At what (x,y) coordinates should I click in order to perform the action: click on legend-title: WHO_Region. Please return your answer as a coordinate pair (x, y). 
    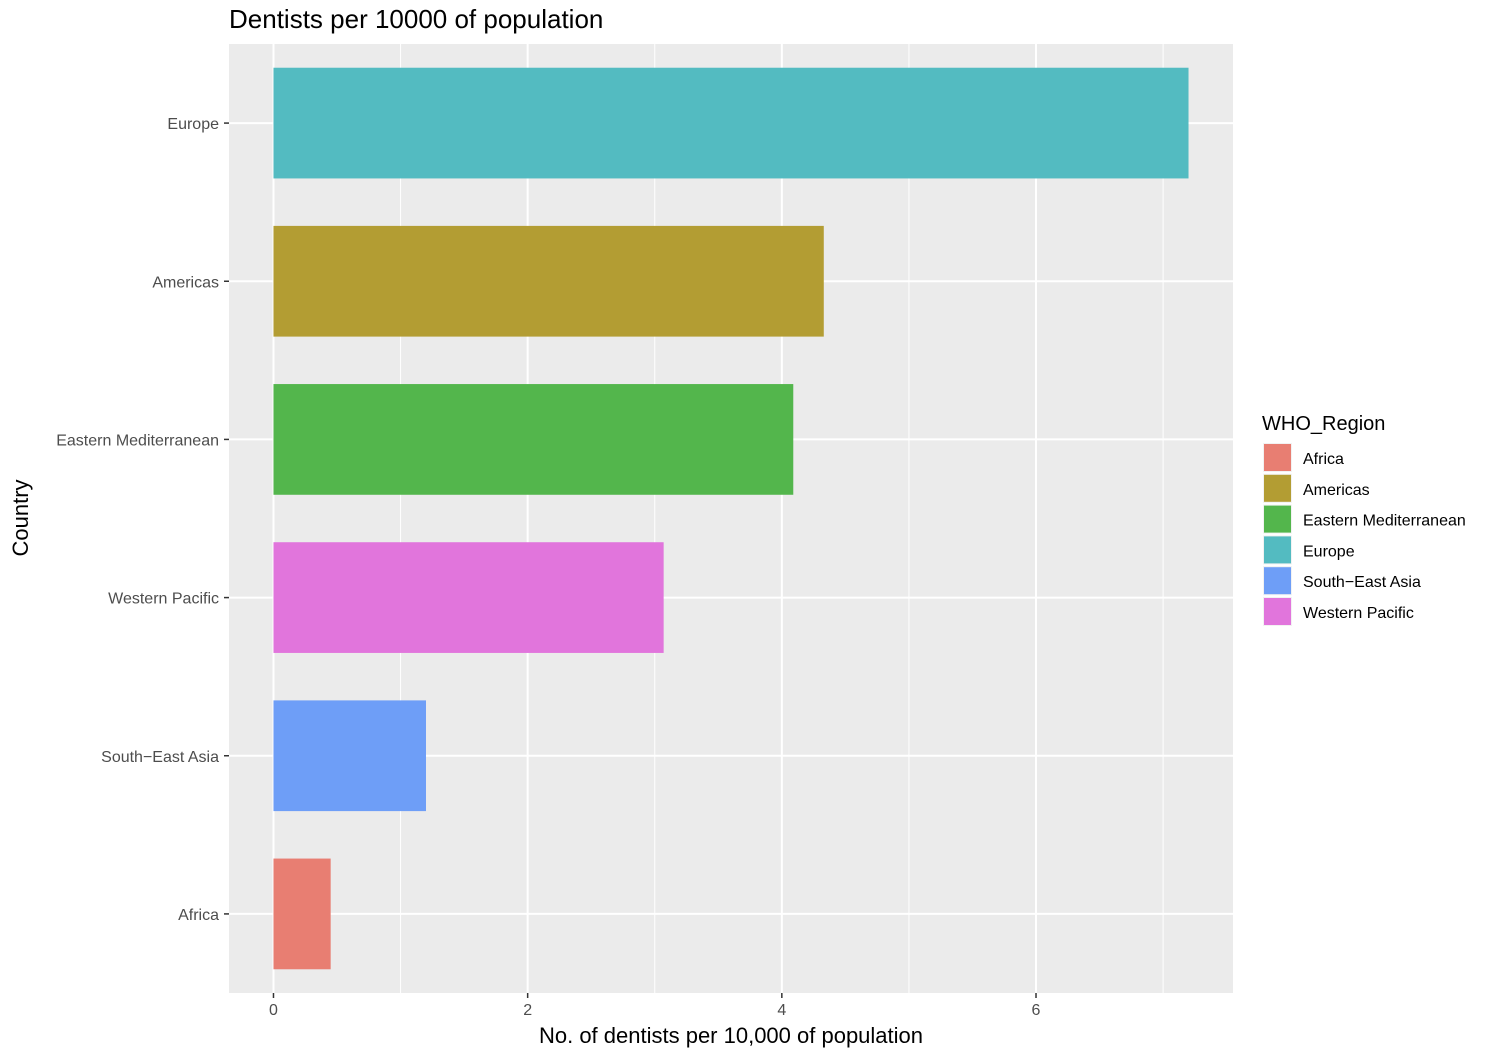
    Looking at the image, I should click on (1323, 424).